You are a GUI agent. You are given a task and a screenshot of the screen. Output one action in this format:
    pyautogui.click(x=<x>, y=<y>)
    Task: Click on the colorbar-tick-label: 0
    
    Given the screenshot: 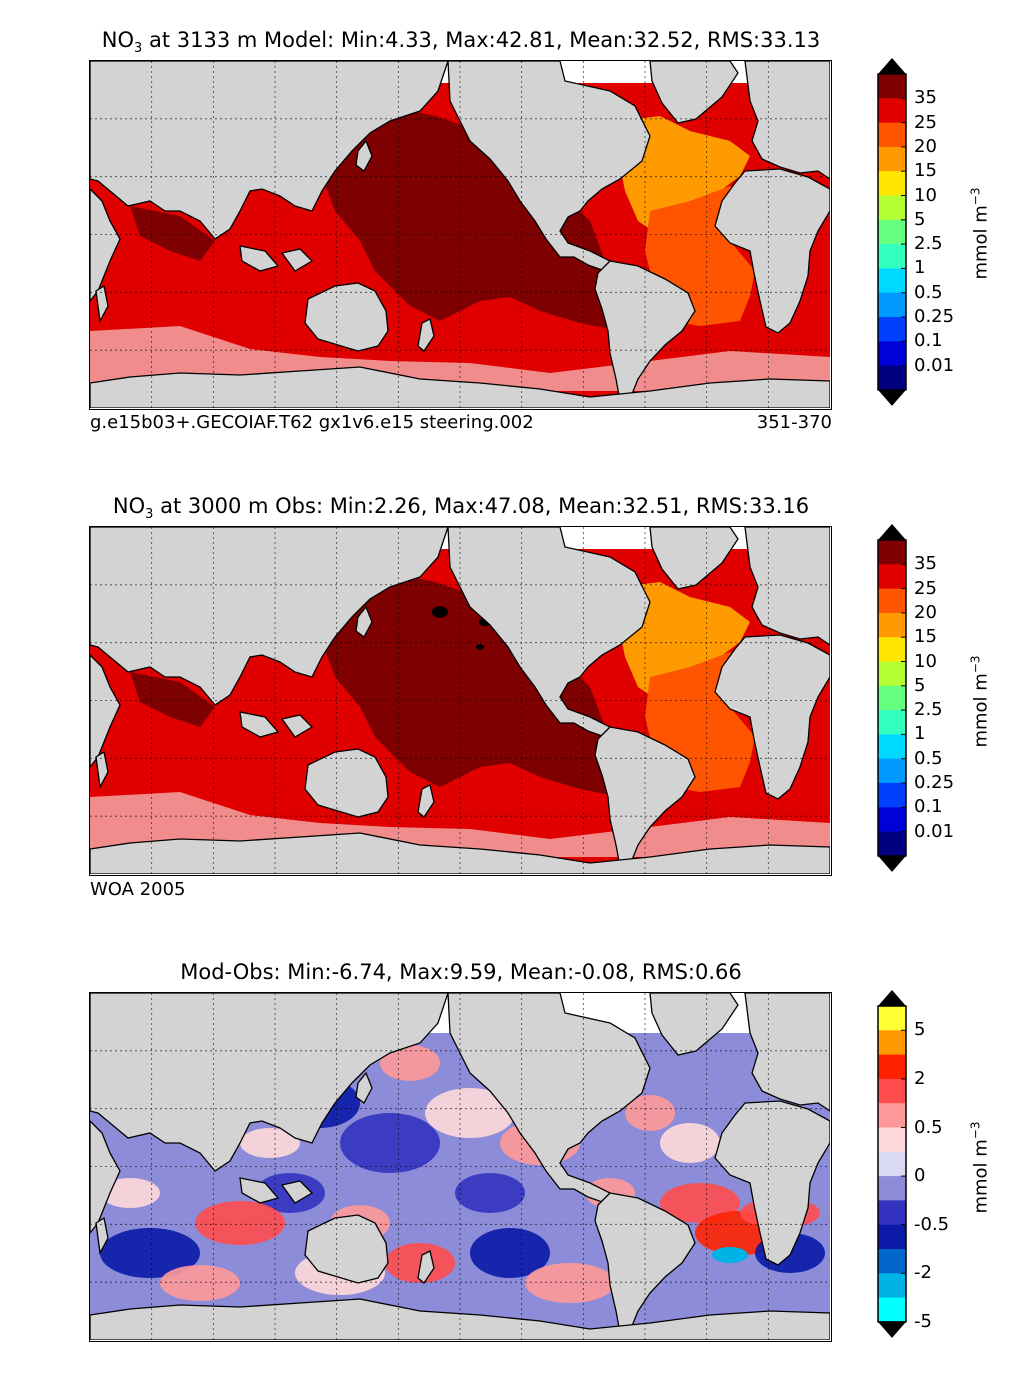 What is the action you would take?
    pyautogui.click(x=920, y=1176)
    